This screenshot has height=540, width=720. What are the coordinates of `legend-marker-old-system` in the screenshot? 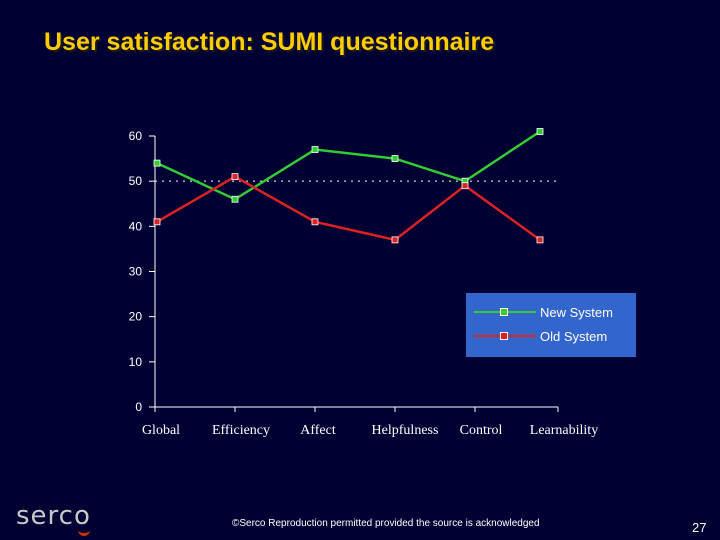 It's located at (504, 336).